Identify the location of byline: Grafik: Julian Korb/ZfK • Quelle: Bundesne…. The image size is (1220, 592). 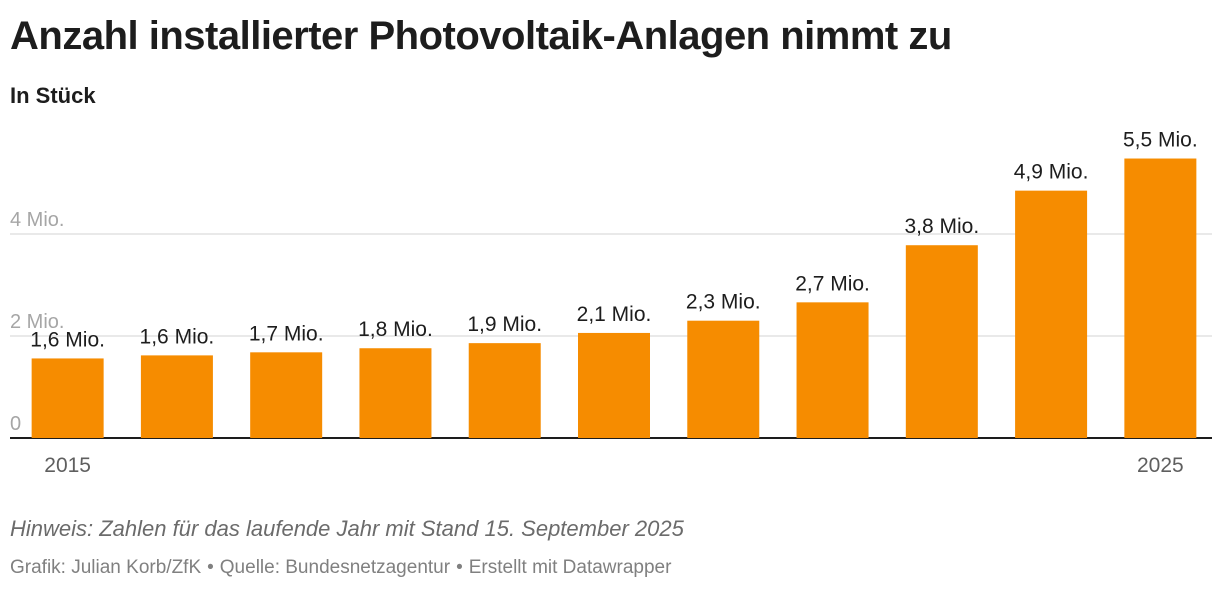
(340, 568).